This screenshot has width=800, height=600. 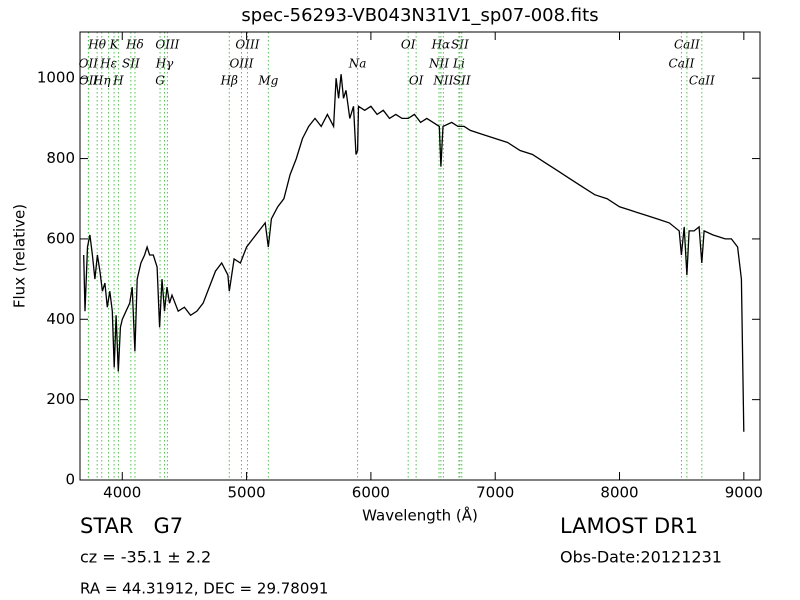 I want to click on y-tick-label: 400, so click(x=60, y=319).